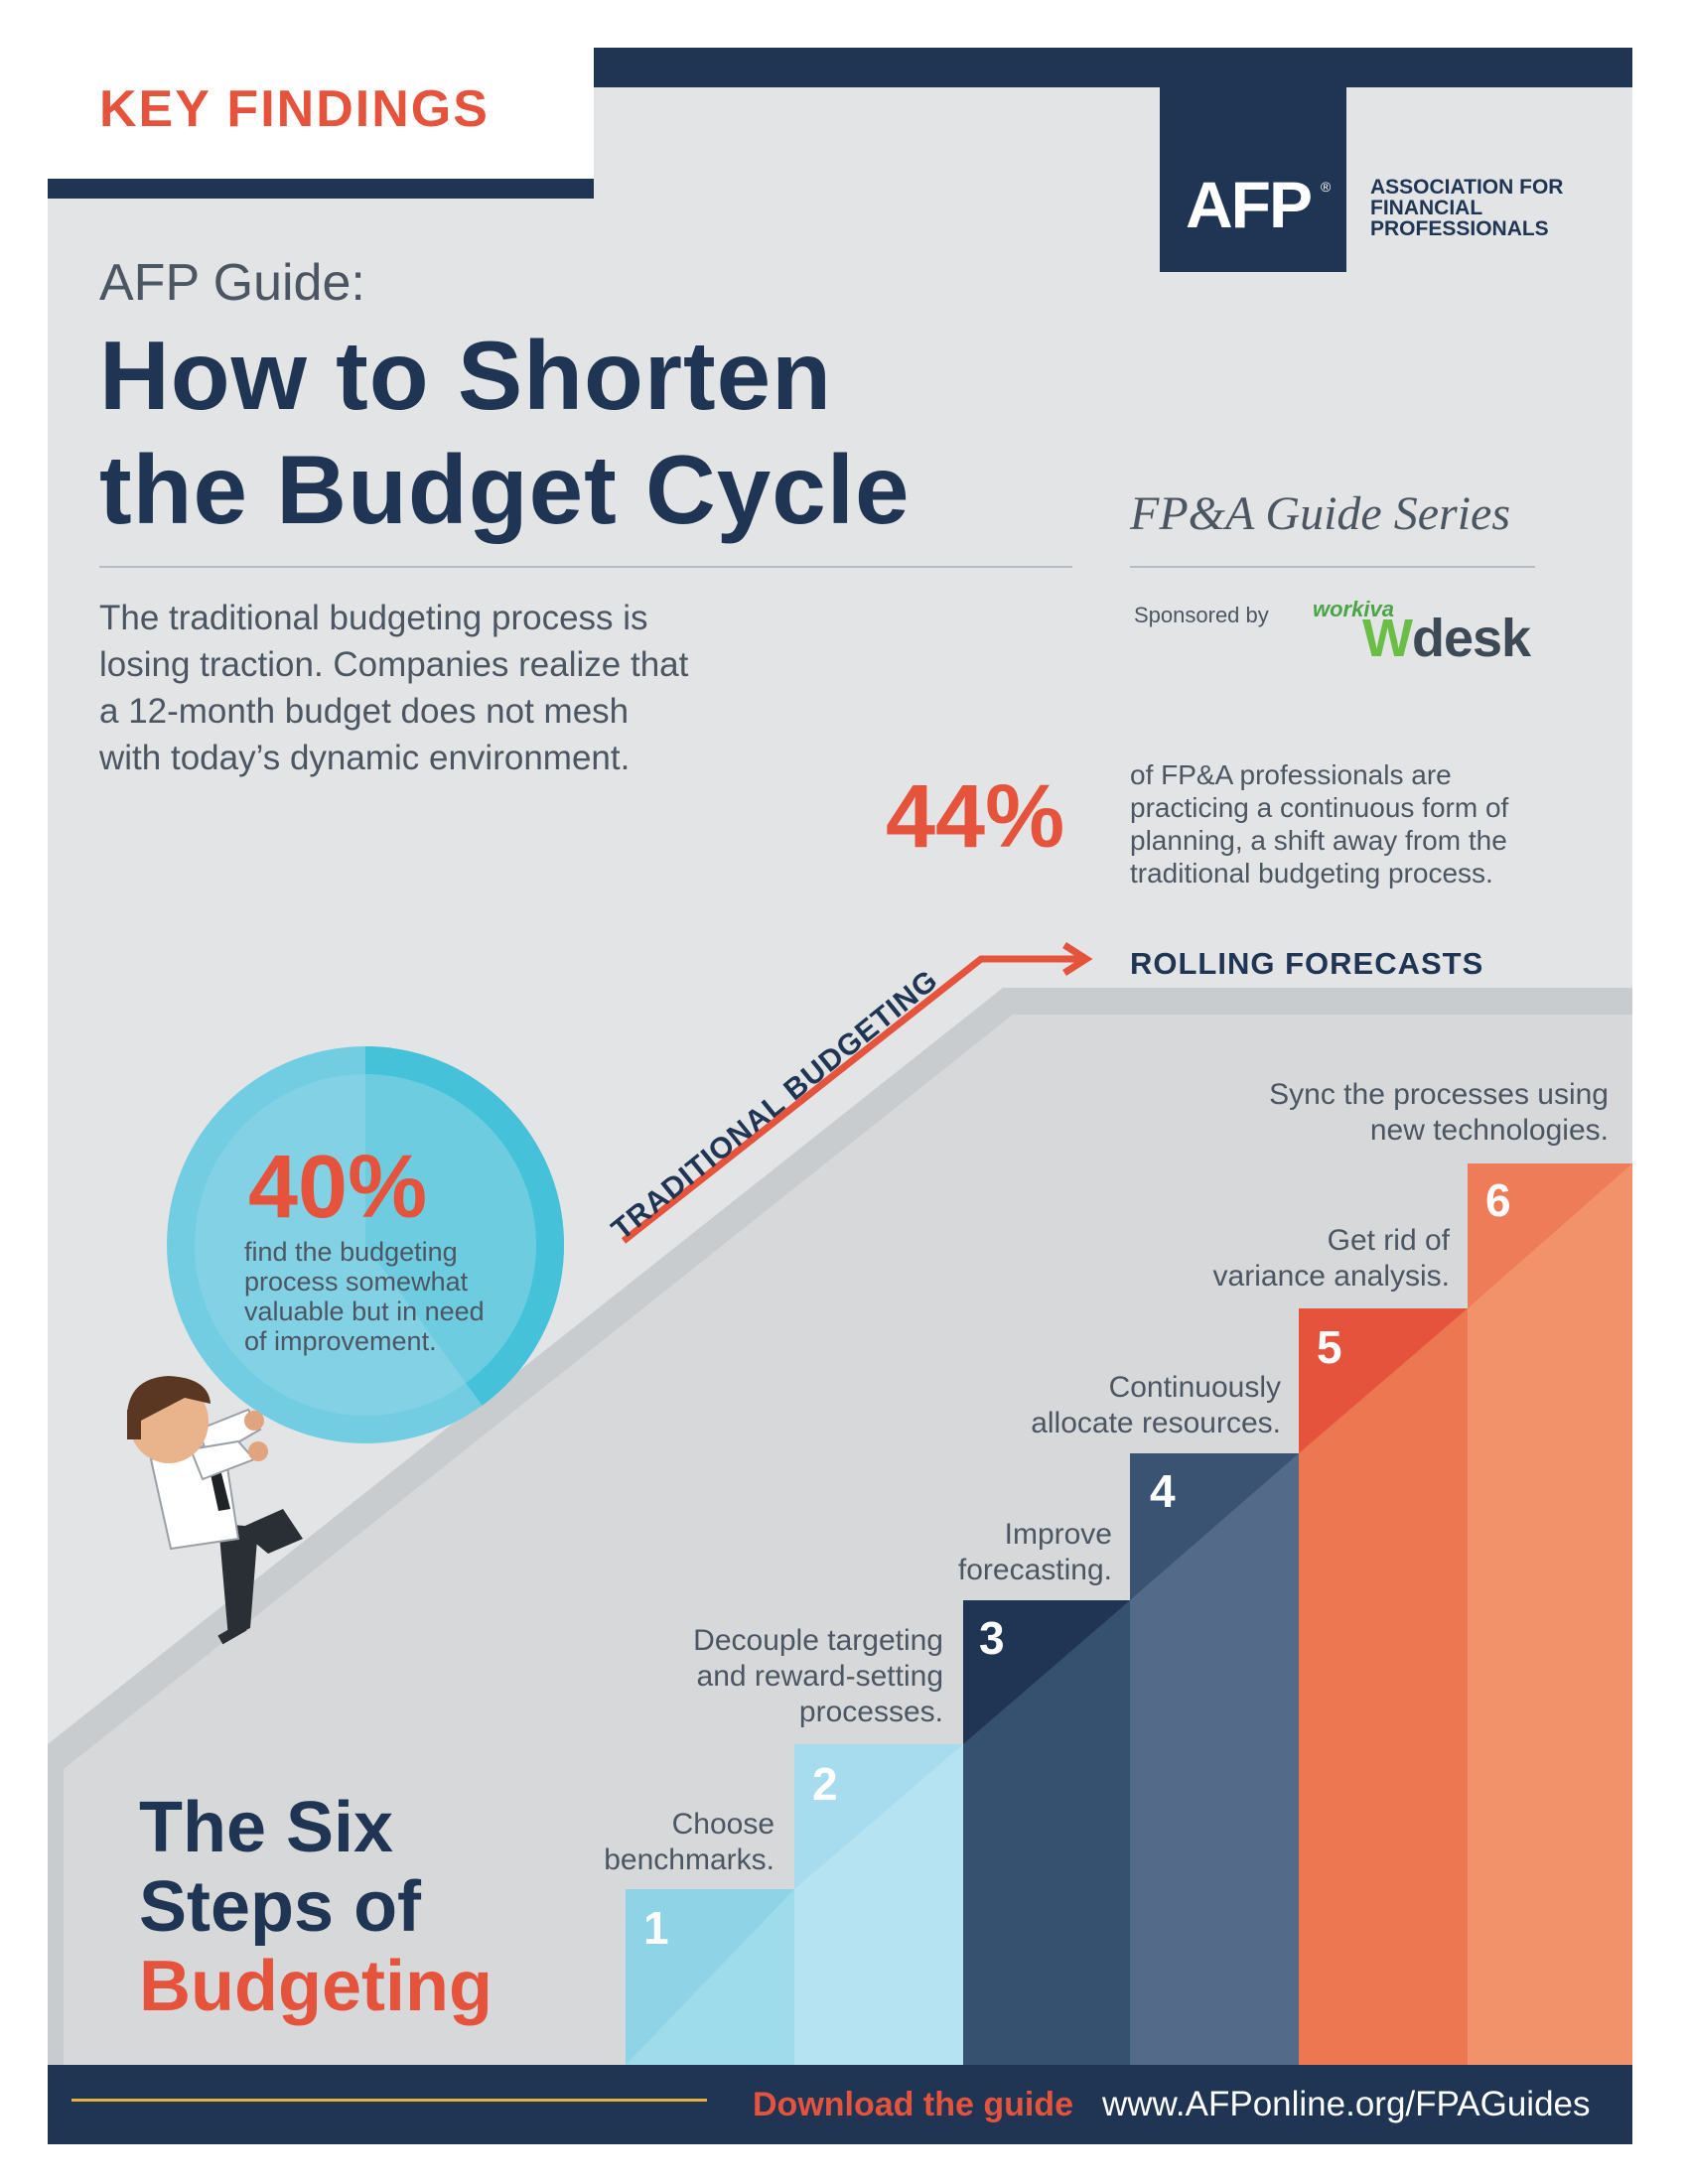 This screenshot has height=2184, width=1688. Describe the element at coordinates (340, 1341) in the screenshot. I see `stat-40-text-4: of improvement.` at that location.